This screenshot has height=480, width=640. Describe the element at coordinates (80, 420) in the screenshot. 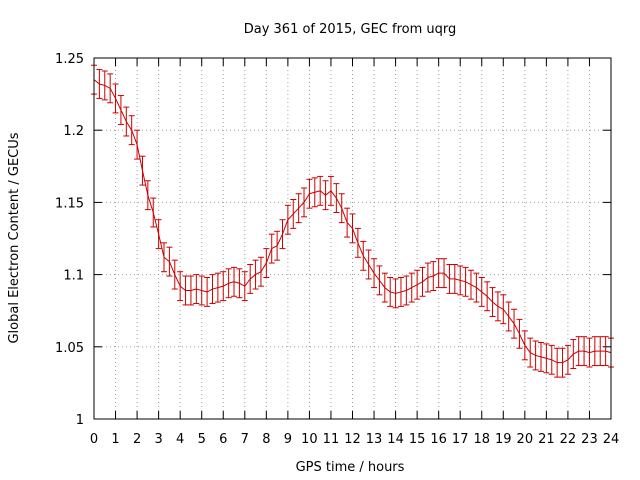

I see `y-tick-label: 1` at that location.